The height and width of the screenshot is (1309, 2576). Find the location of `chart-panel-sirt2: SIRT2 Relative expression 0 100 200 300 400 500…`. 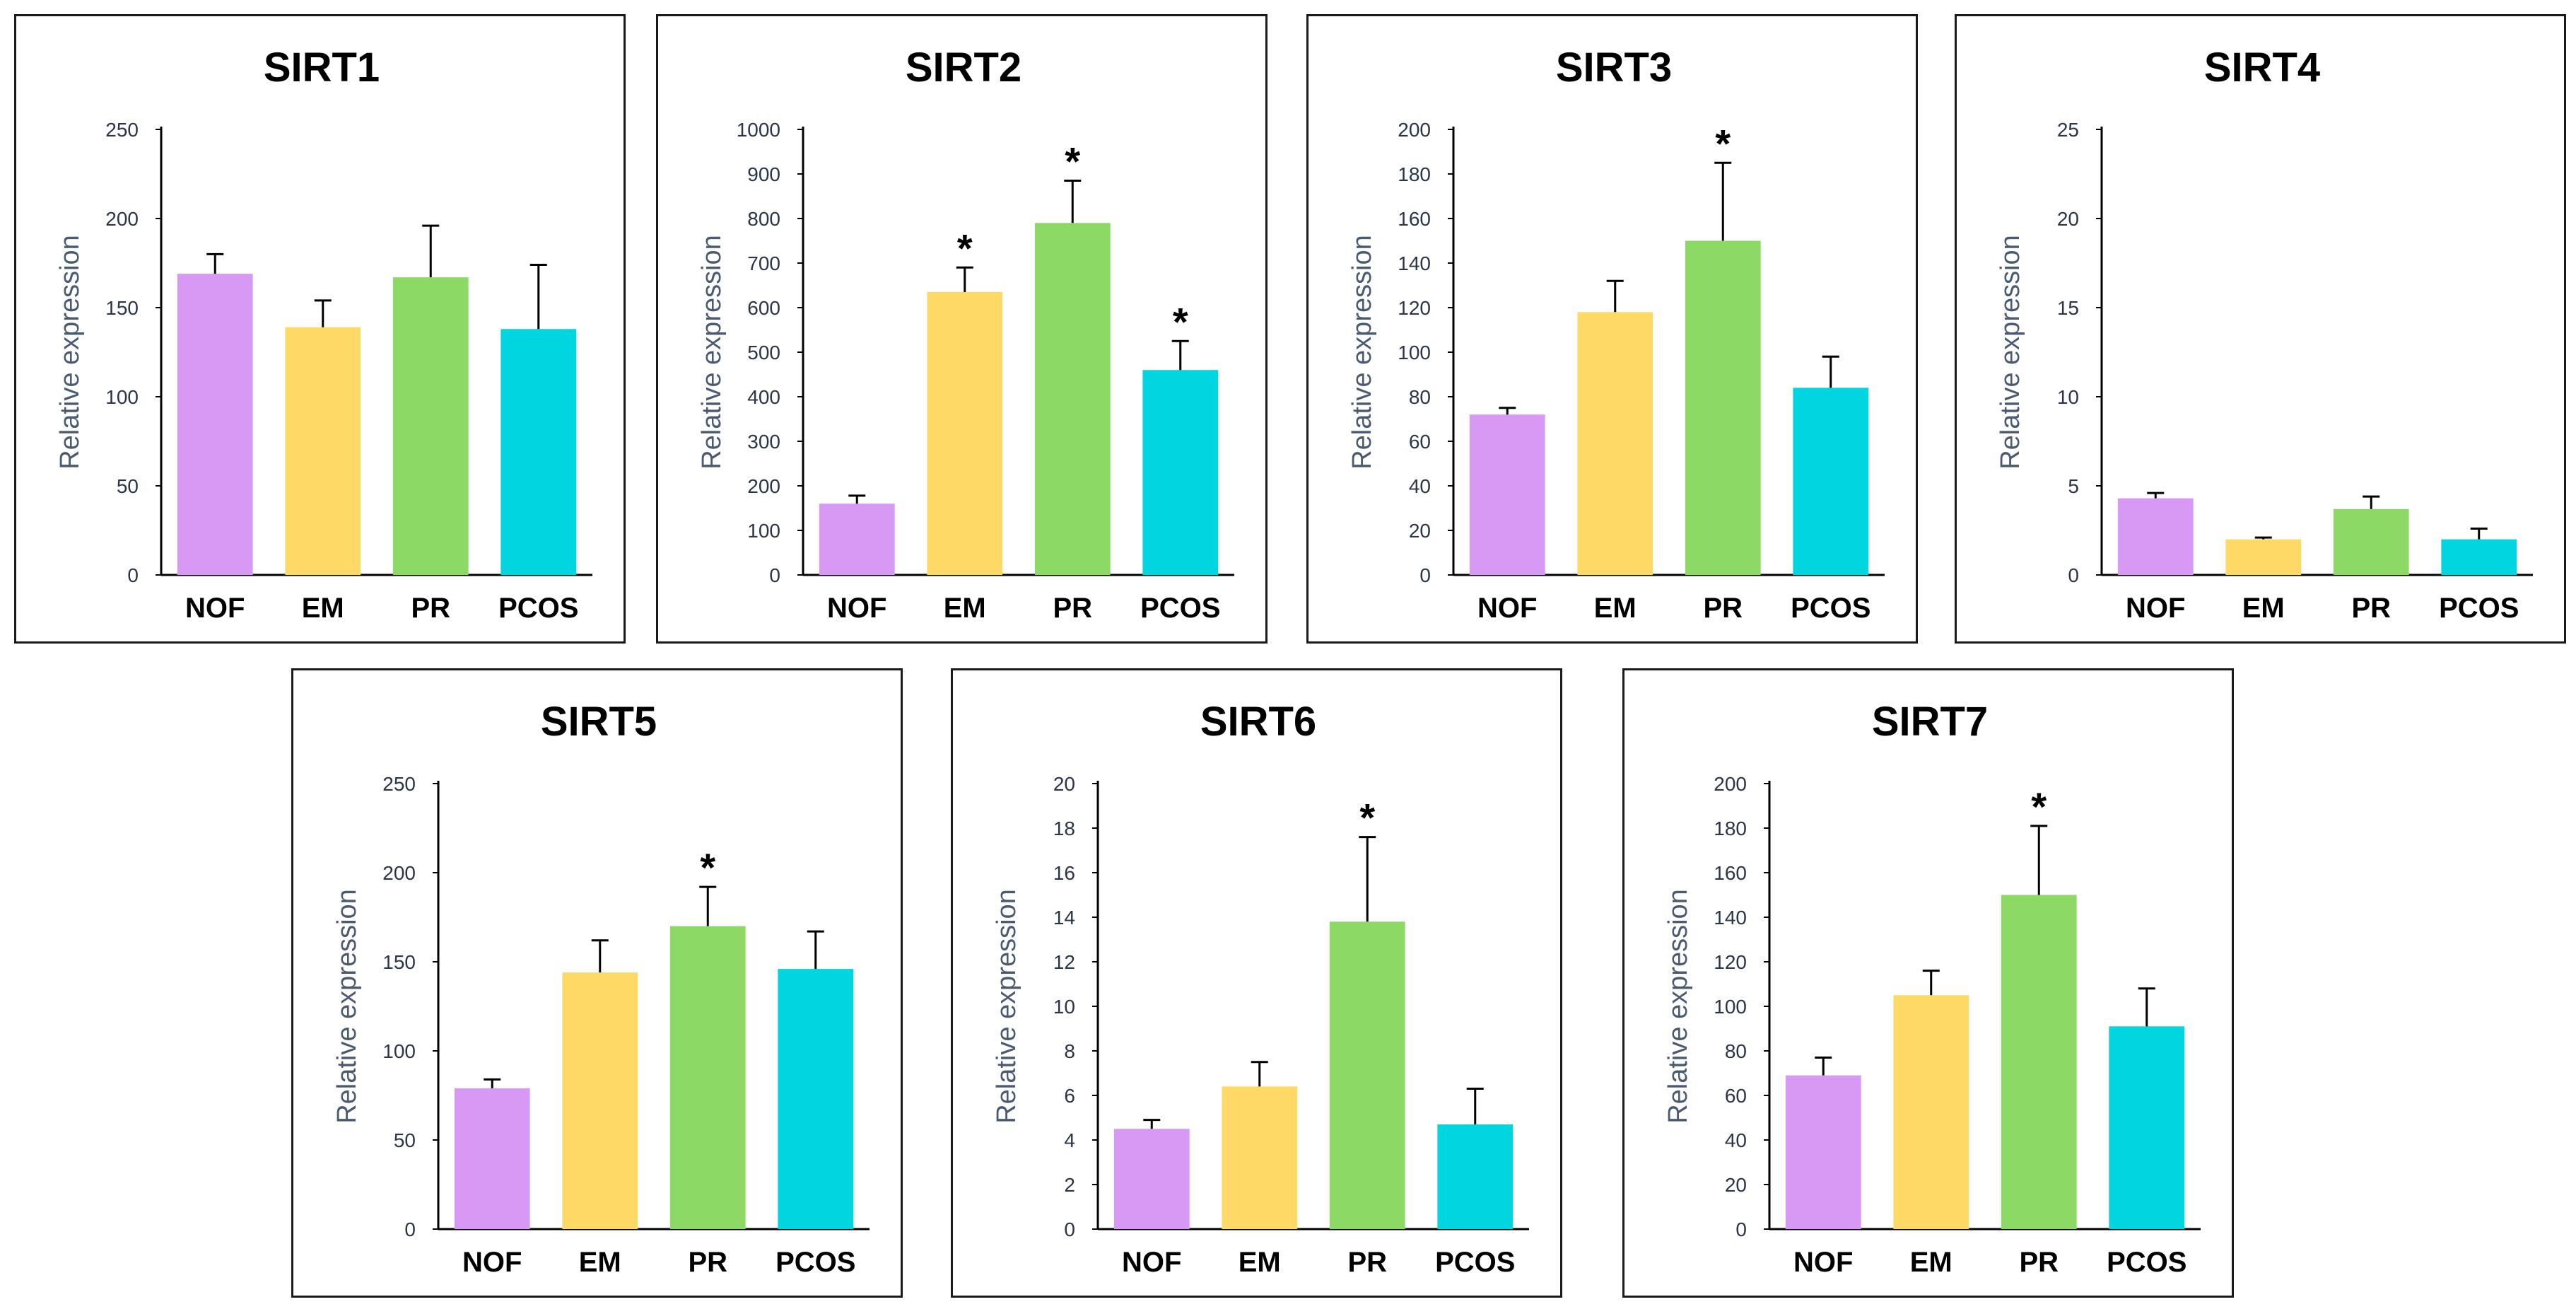

chart-panel-sirt2: SIRT2 Relative expression 0 100 200 300 400 500… is located at coordinates (962, 329).